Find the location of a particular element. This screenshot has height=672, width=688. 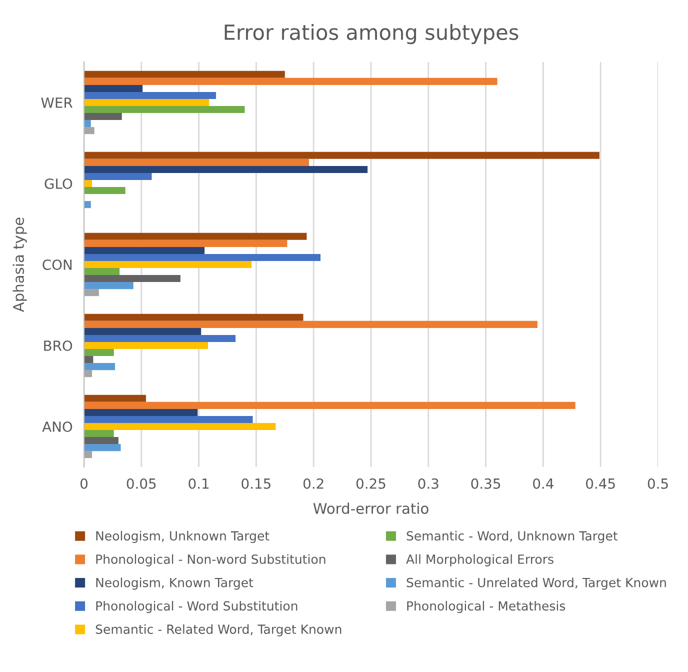

legend-label: Neologism, Known Target is located at coordinates (175, 584).